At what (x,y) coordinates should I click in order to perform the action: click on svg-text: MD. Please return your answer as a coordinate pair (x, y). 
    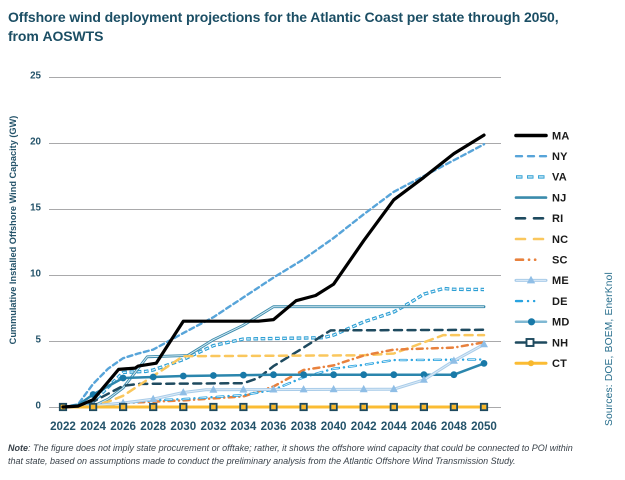
    Looking at the image, I should click on (561, 323).